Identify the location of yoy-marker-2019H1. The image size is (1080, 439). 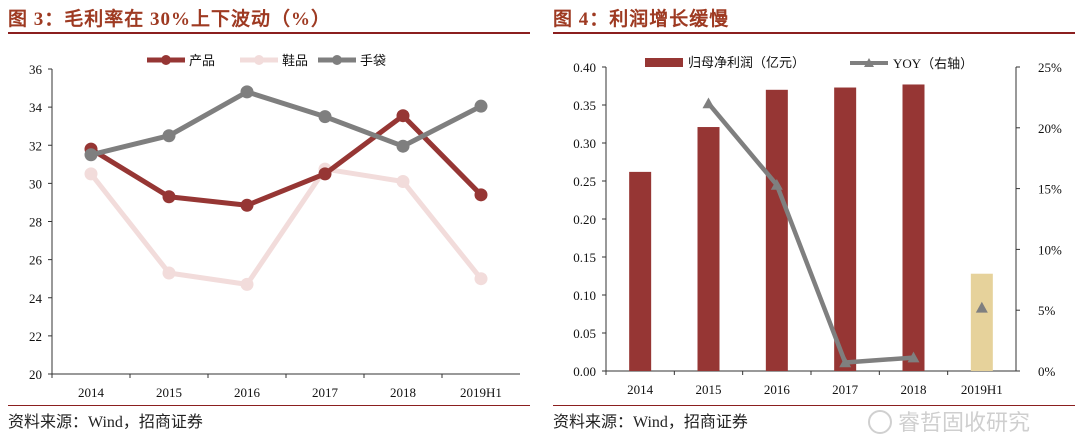
(981, 307).